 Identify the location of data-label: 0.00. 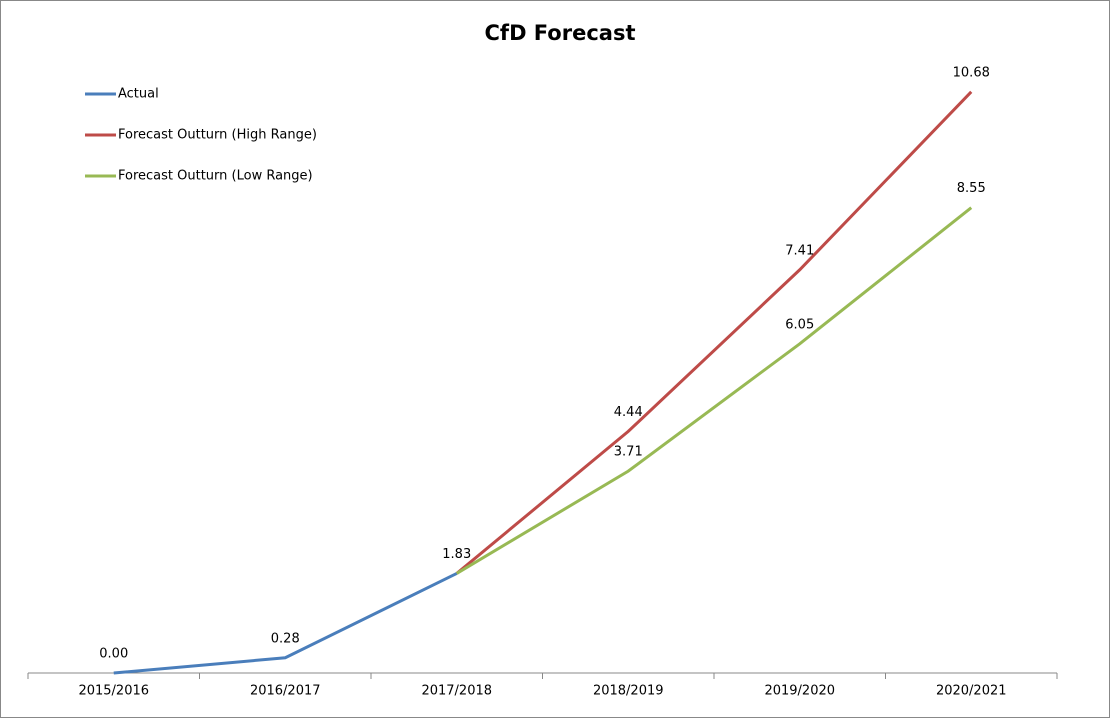
(113, 654).